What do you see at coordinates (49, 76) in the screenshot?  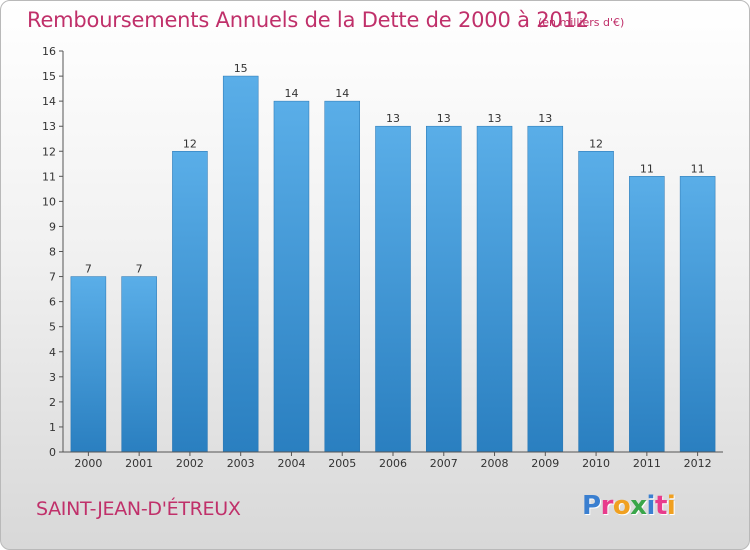 I see `y-tick-label: 15` at bounding box center [49, 76].